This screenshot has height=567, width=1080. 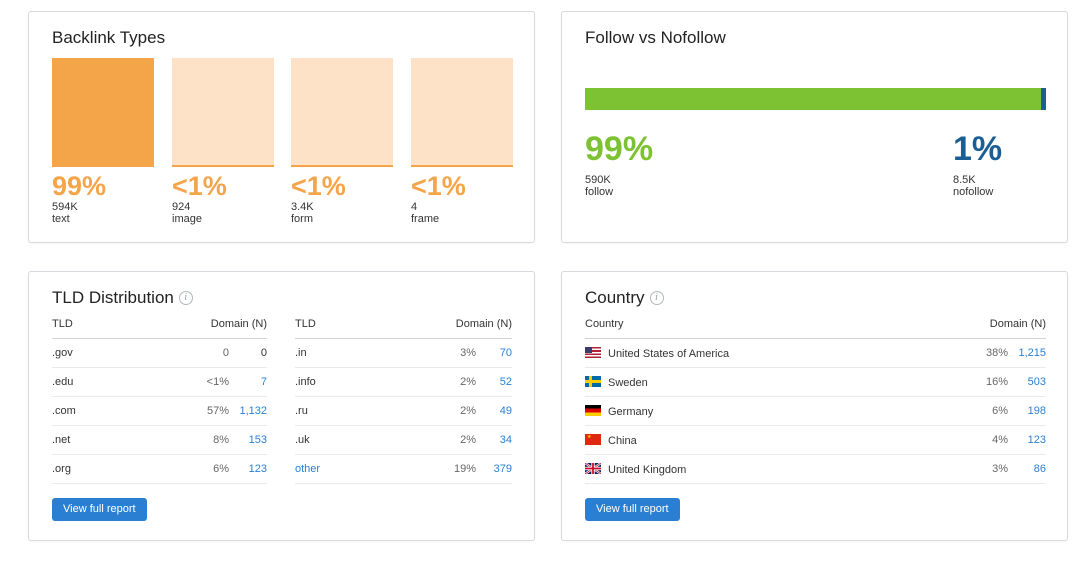 I want to click on table-row: .gov 0 0, so click(x=159, y=353).